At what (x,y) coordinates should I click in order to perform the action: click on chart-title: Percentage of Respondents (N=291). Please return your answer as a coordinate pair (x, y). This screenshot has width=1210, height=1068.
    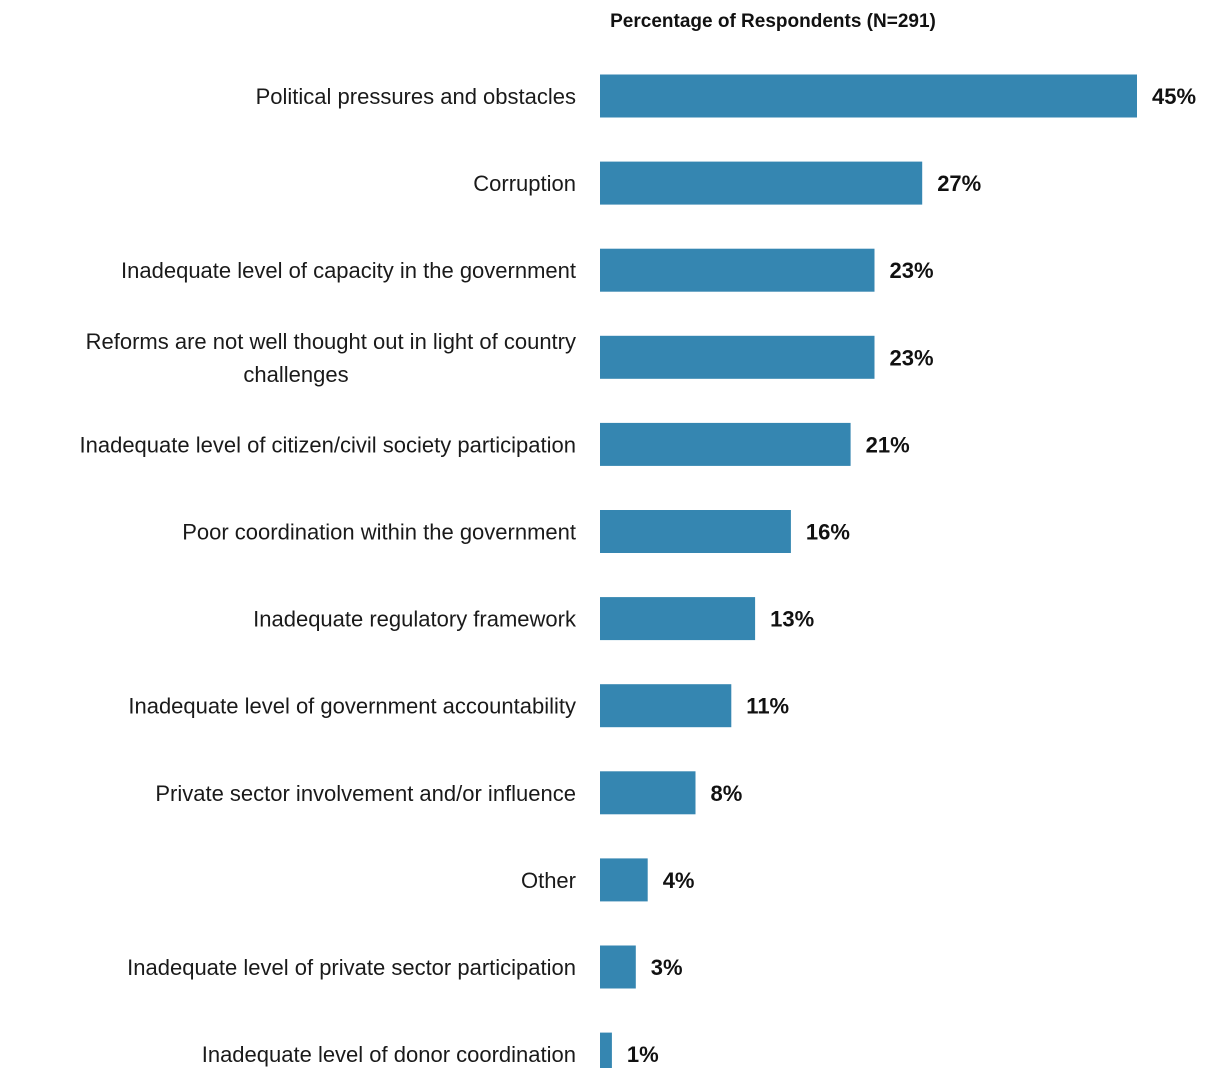
    Looking at the image, I should click on (773, 21).